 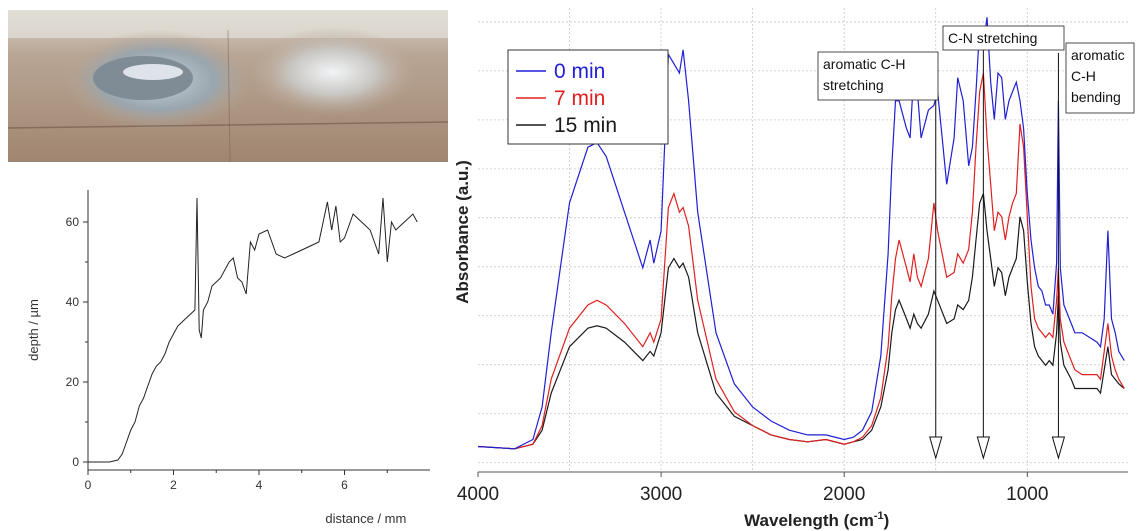 What do you see at coordinates (73, 222) in the screenshot?
I see `y-tick-label: 60` at bounding box center [73, 222].